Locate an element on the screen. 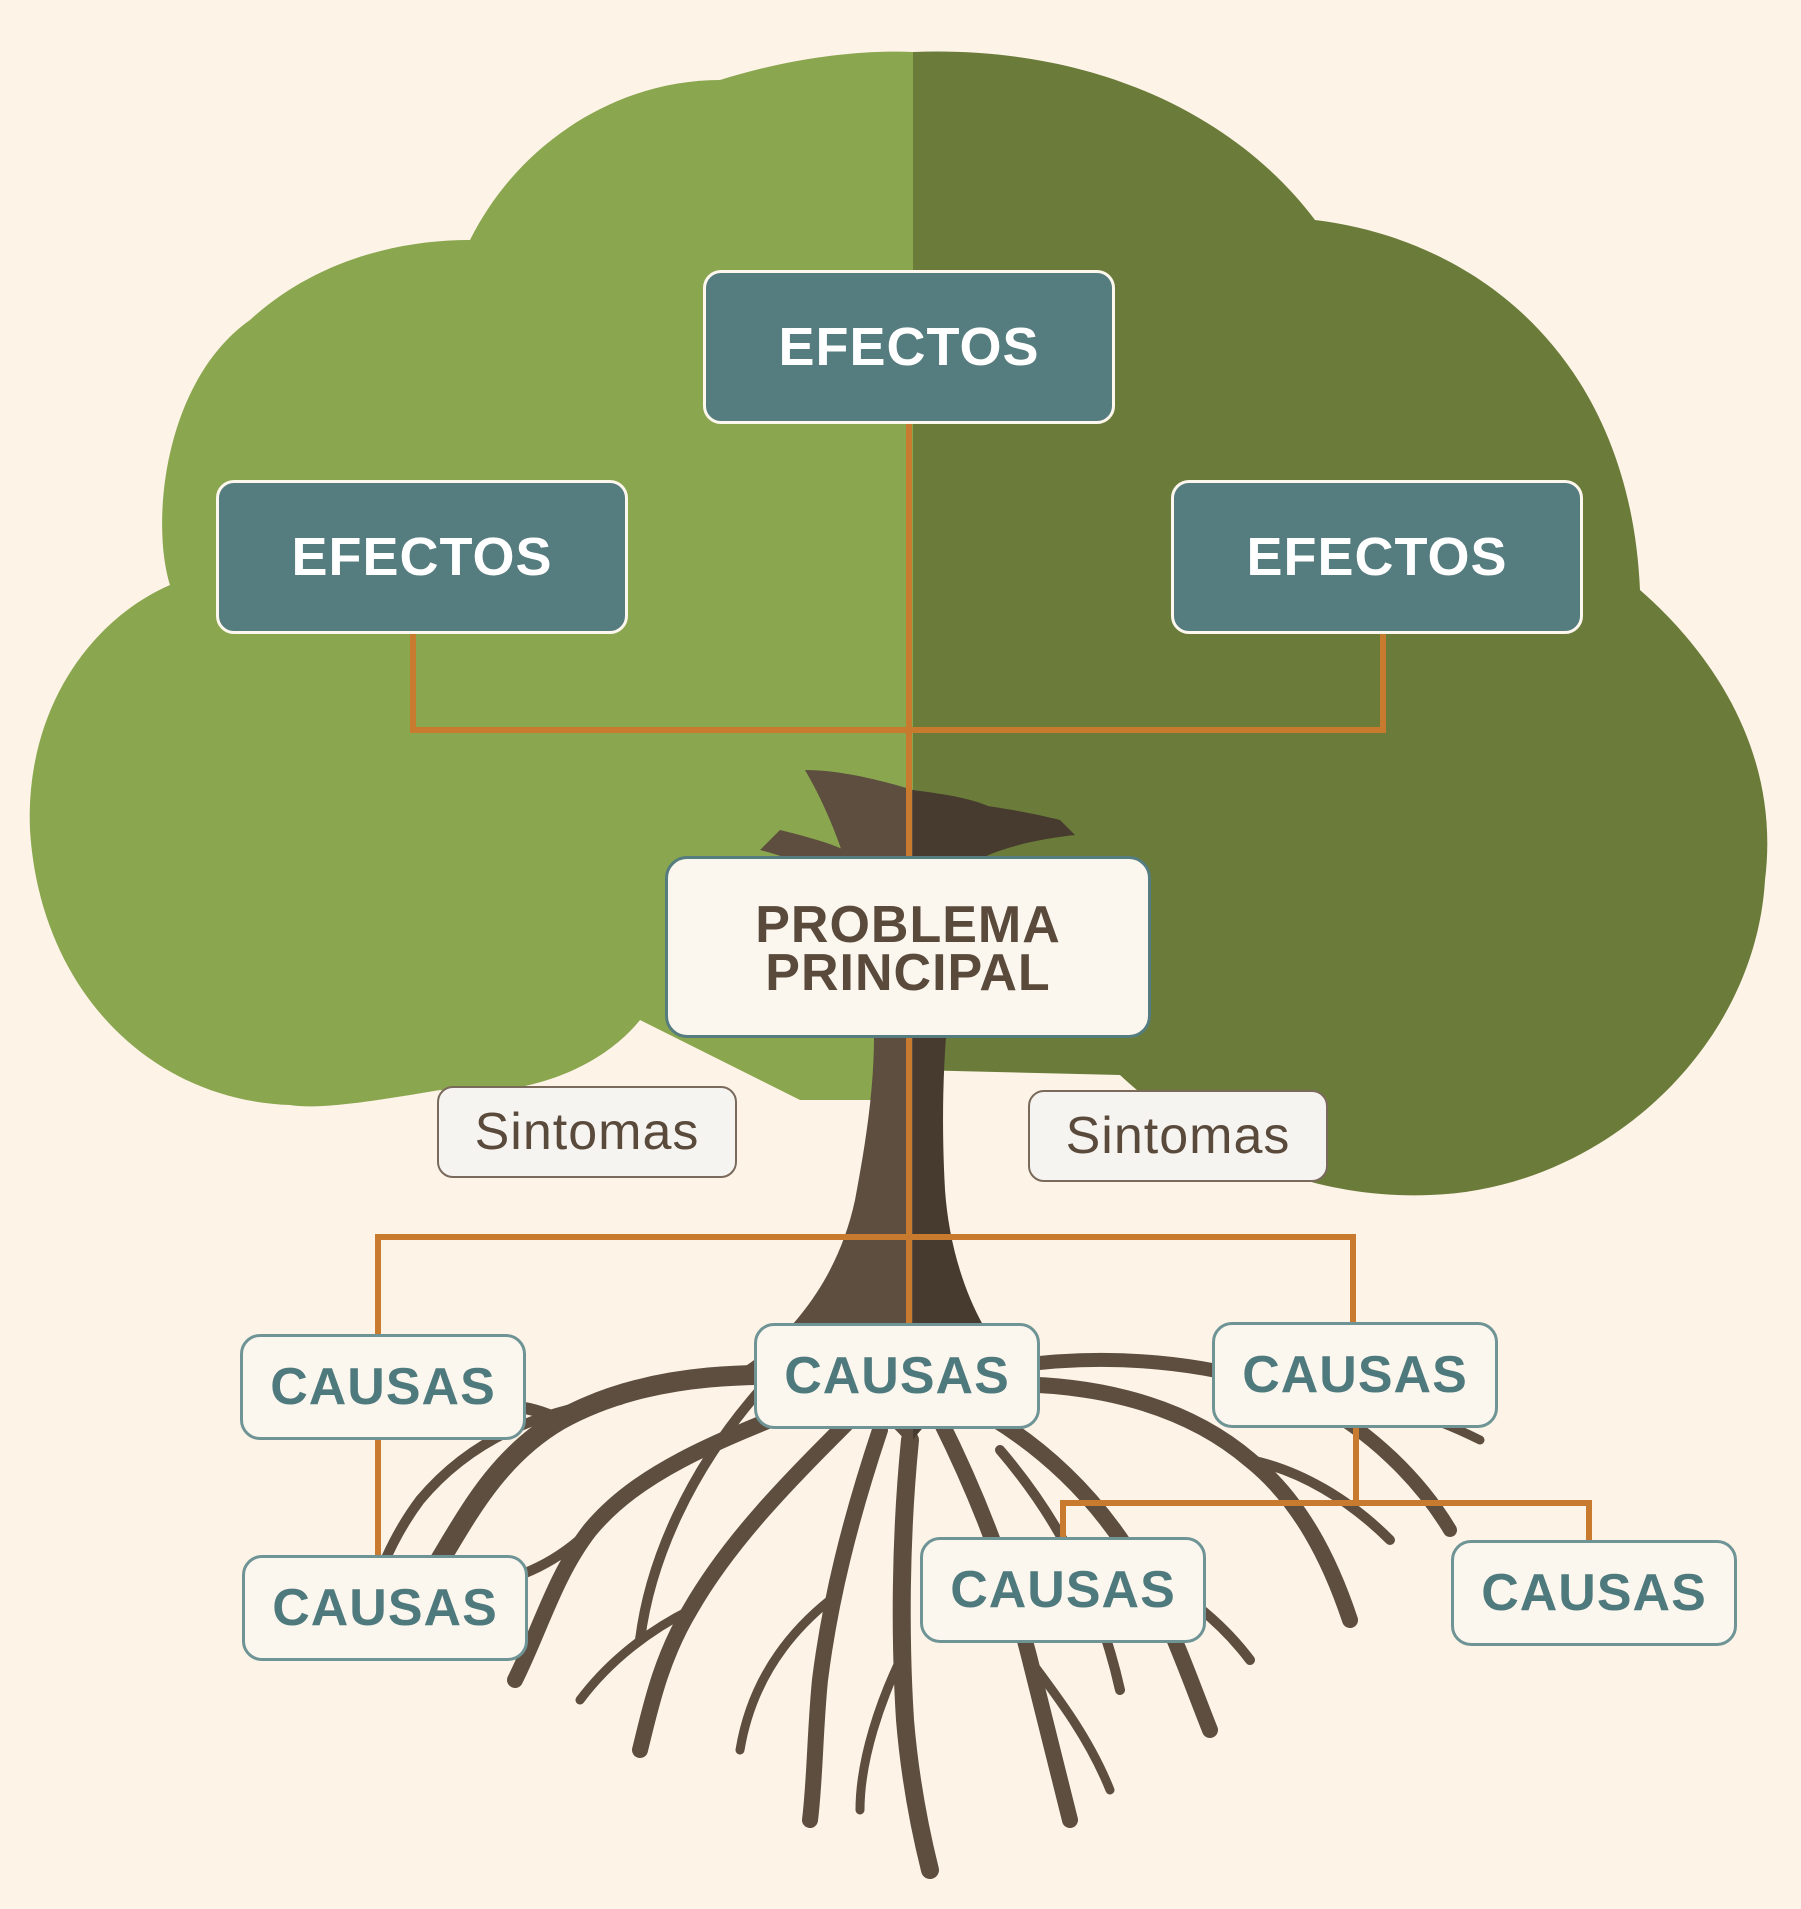  cause-box-left-lower: CAUSAS is located at coordinates (385, 1608).